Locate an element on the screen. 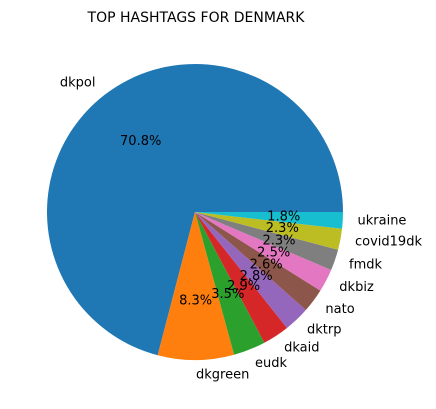 The width and height of the screenshot is (436, 409). pie-slice-dktrp is located at coordinates (250, 270).